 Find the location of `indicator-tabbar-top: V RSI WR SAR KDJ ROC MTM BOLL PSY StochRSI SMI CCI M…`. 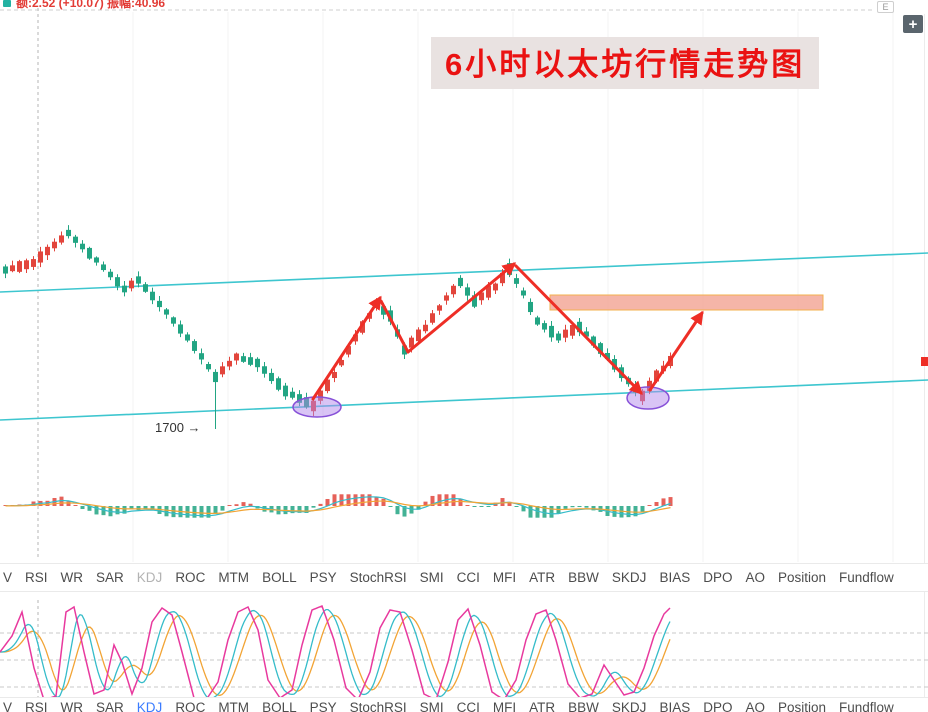

indicator-tabbar-top: V RSI WR SAR KDJ ROC MTM BOLL PSY StochRSI SMI CCI M… is located at coordinates (464, 577).